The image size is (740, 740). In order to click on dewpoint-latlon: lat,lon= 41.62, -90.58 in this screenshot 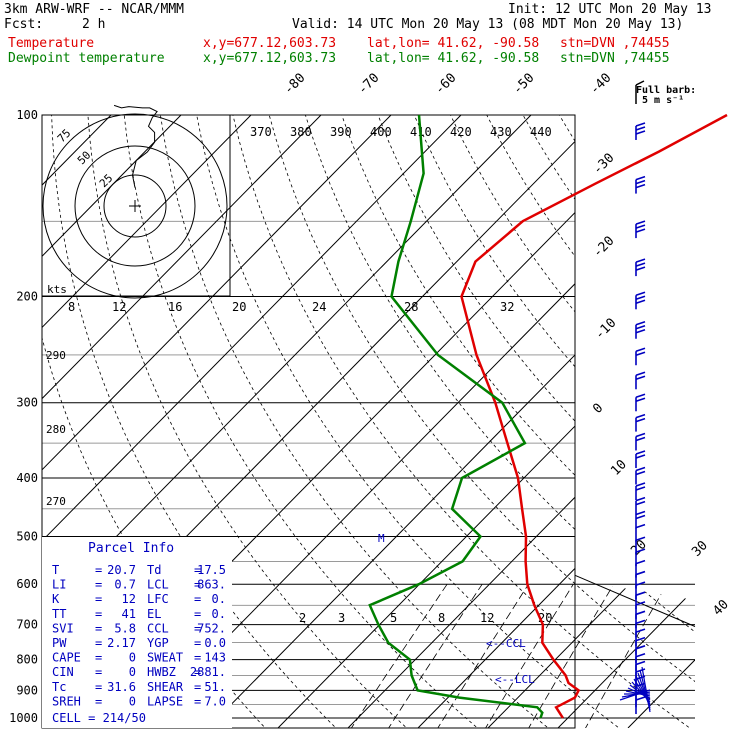, I will do `click(453, 58)`.